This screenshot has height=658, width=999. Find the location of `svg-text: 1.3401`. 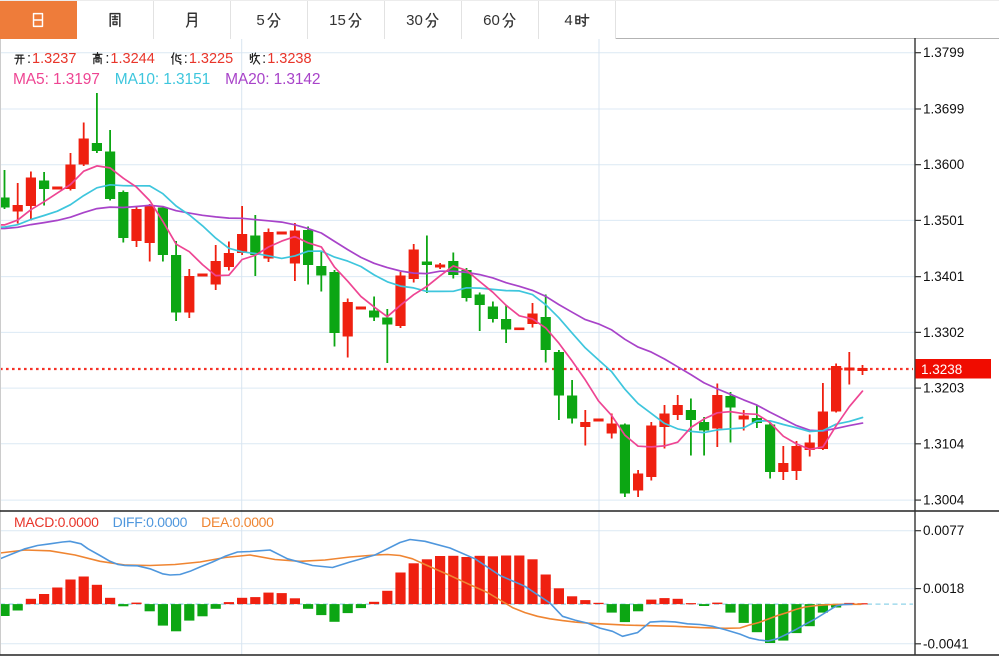

svg-text: 1.3401 is located at coordinates (943, 276).